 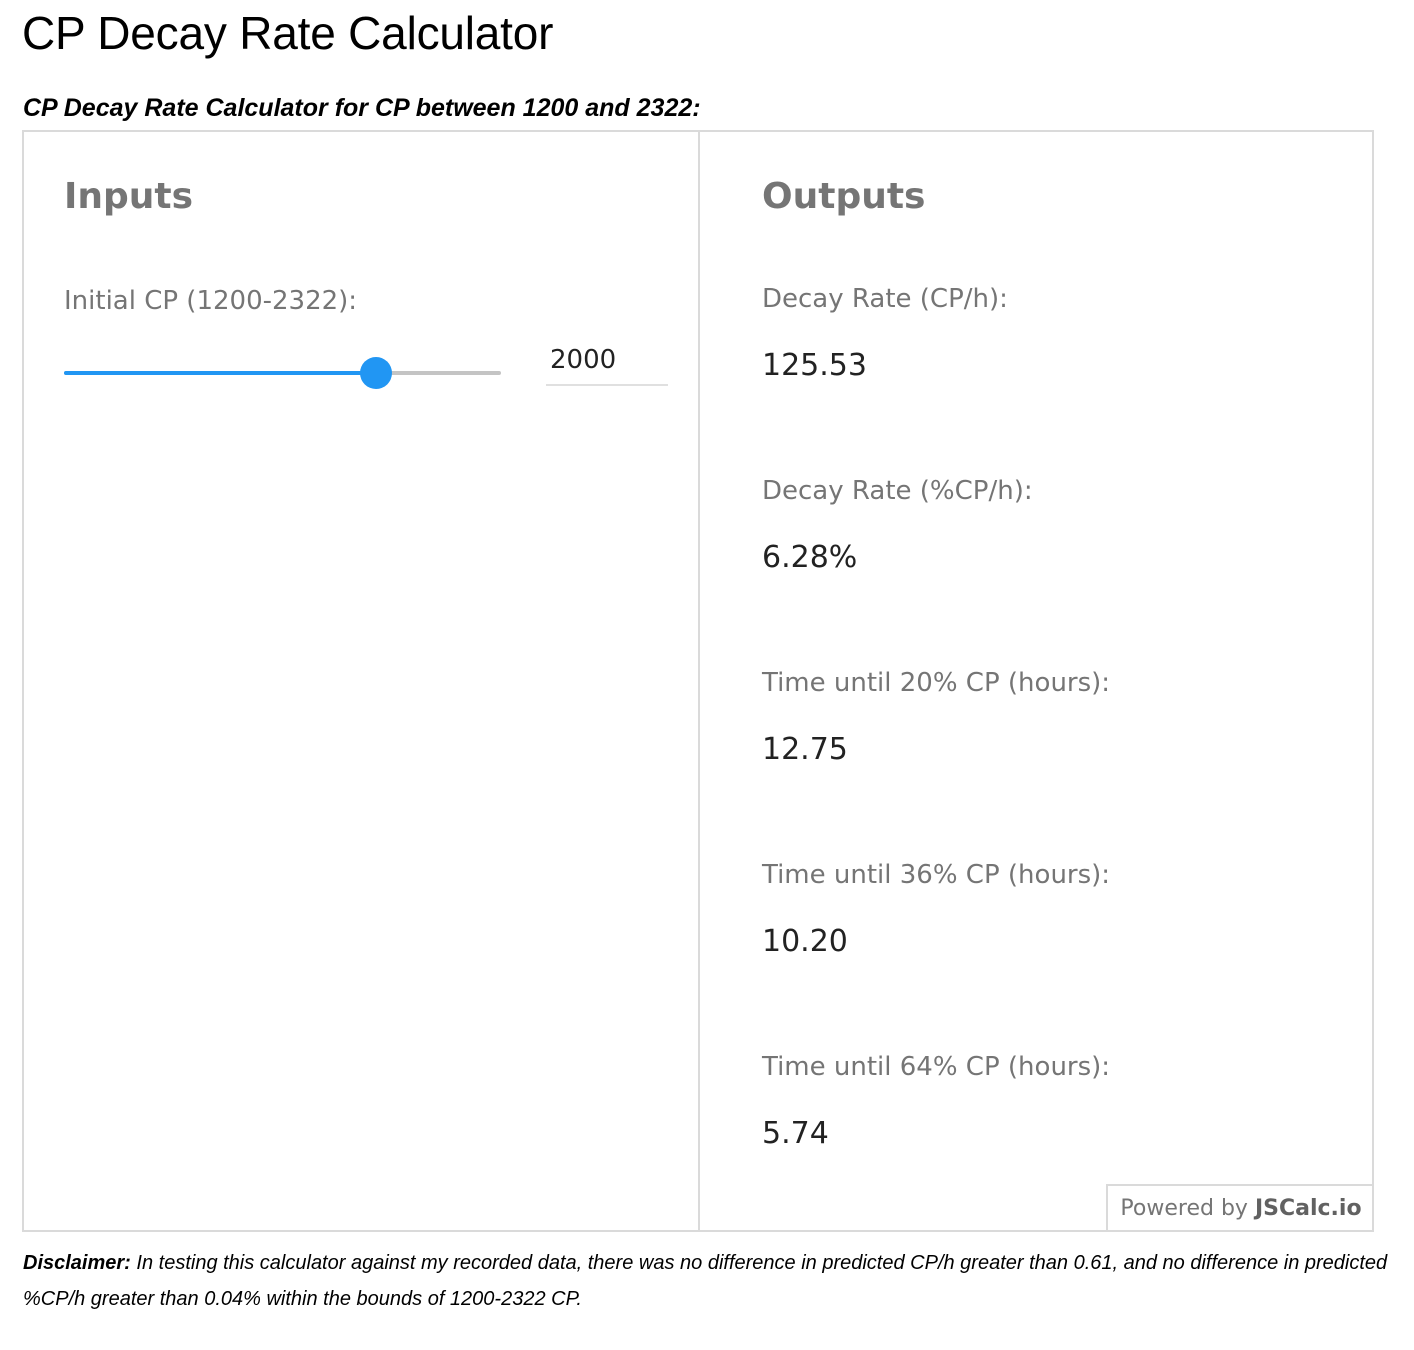 I want to click on output-label: Decay Rate (%CP/h):, so click(x=897, y=491).